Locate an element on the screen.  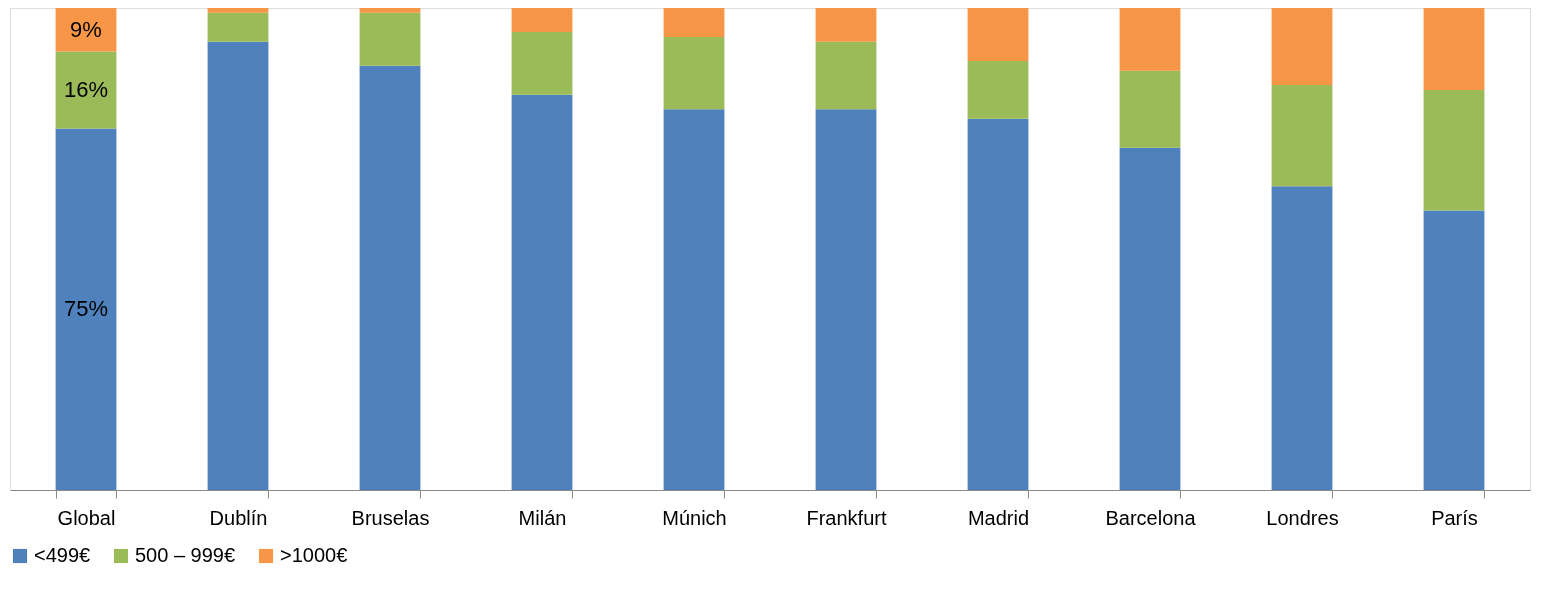
x-tick-label: Londres is located at coordinates (1302, 517).